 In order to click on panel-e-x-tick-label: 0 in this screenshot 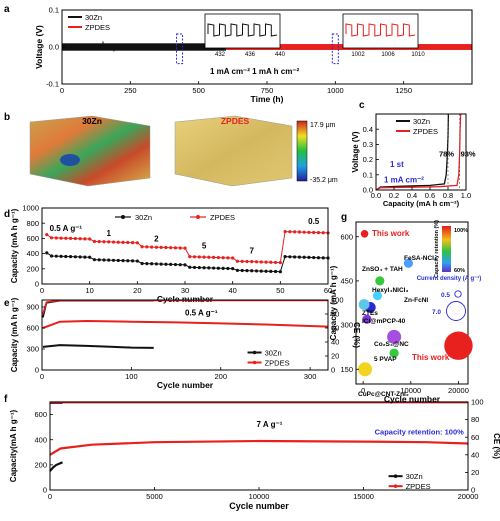, I will do `click(42, 376)`.